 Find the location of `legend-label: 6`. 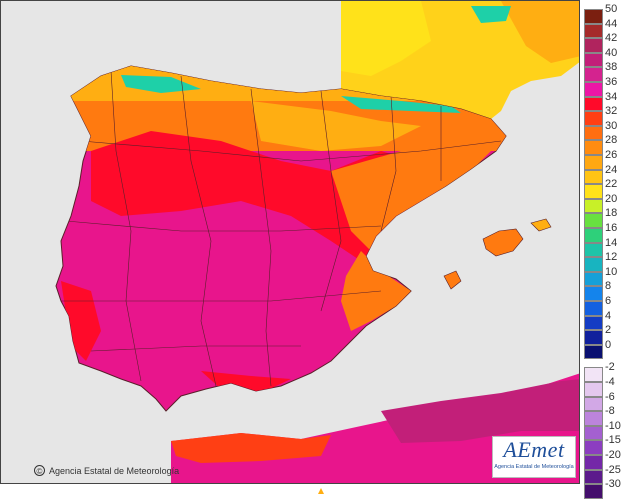

legend-label: 6 is located at coordinates (608, 301).